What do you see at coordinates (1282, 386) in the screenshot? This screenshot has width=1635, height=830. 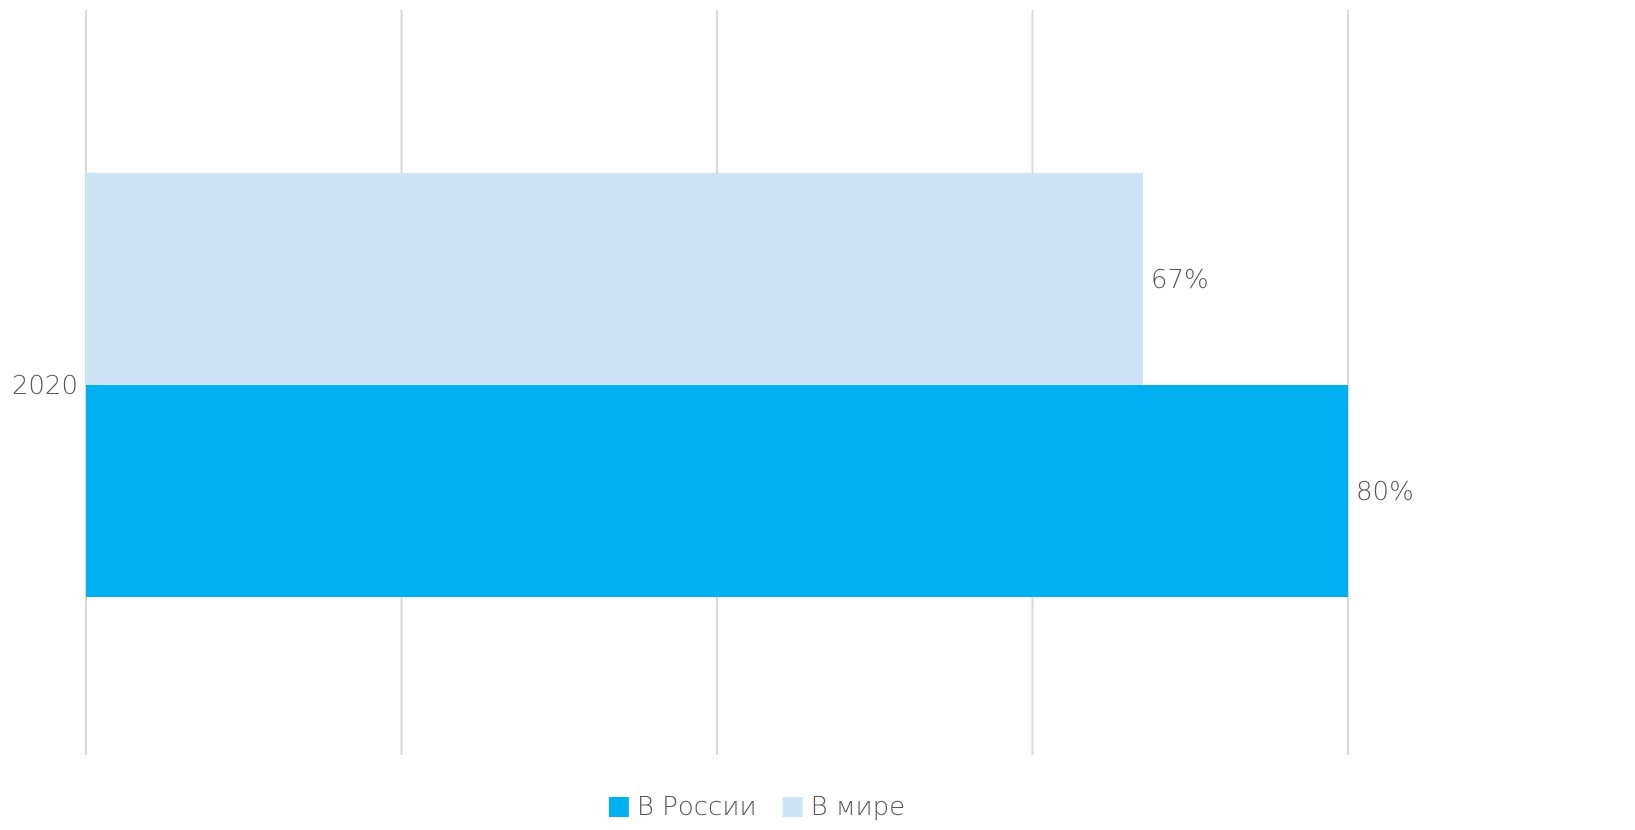 I see `data-labels: 80% 67%` at bounding box center [1282, 386].